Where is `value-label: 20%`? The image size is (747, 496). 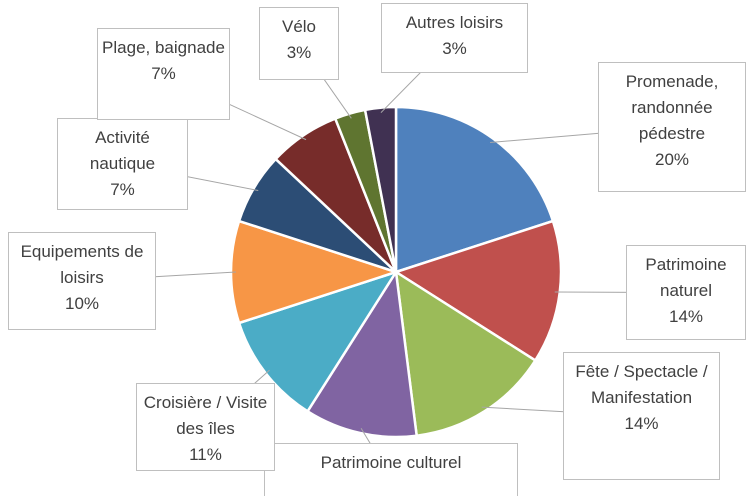
value-label: 20% is located at coordinates (672, 159).